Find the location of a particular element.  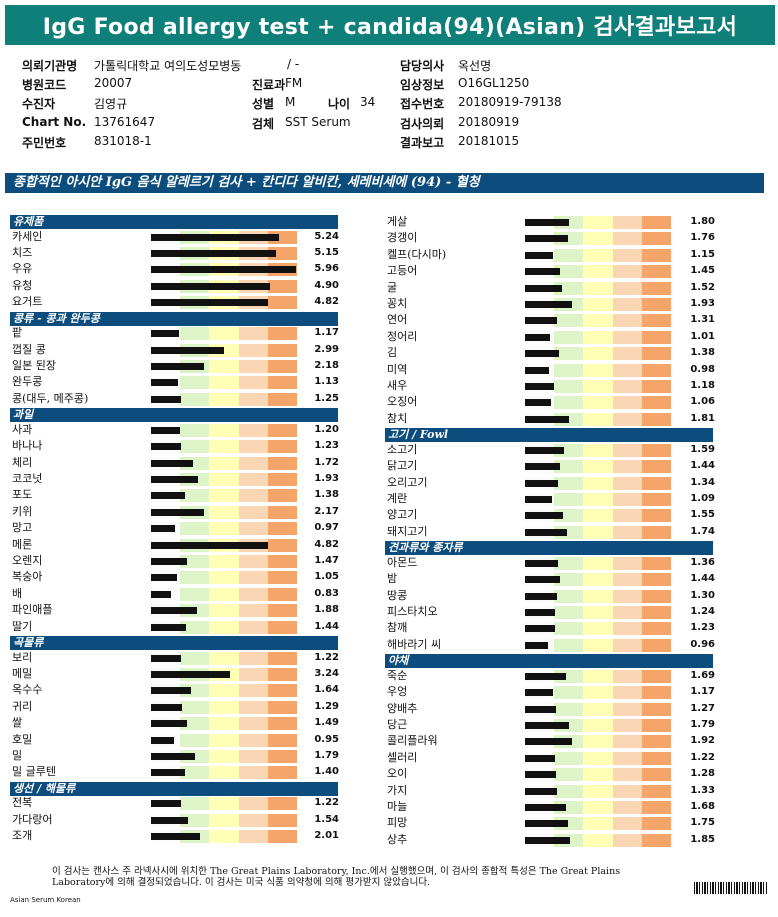

patient-value: 김영규 is located at coordinates (111, 104).